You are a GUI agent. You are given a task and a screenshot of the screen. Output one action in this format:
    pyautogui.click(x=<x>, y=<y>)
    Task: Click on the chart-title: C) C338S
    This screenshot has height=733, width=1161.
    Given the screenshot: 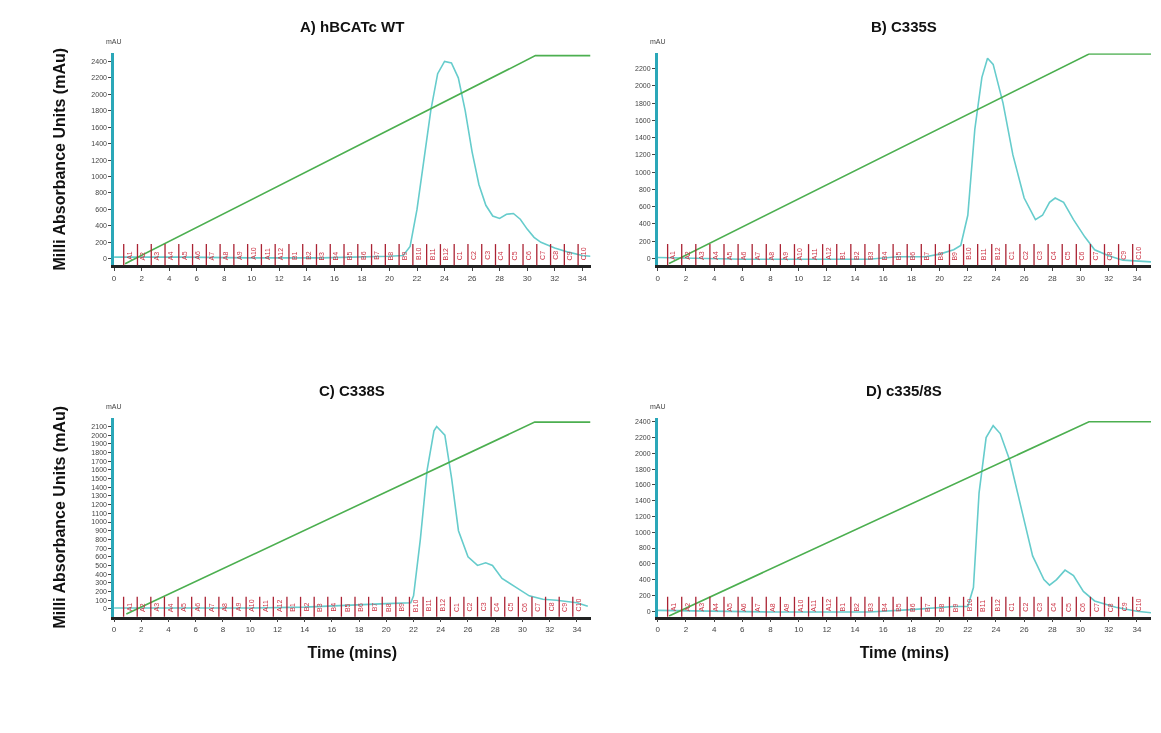 What is the action you would take?
    pyautogui.click(x=352, y=390)
    